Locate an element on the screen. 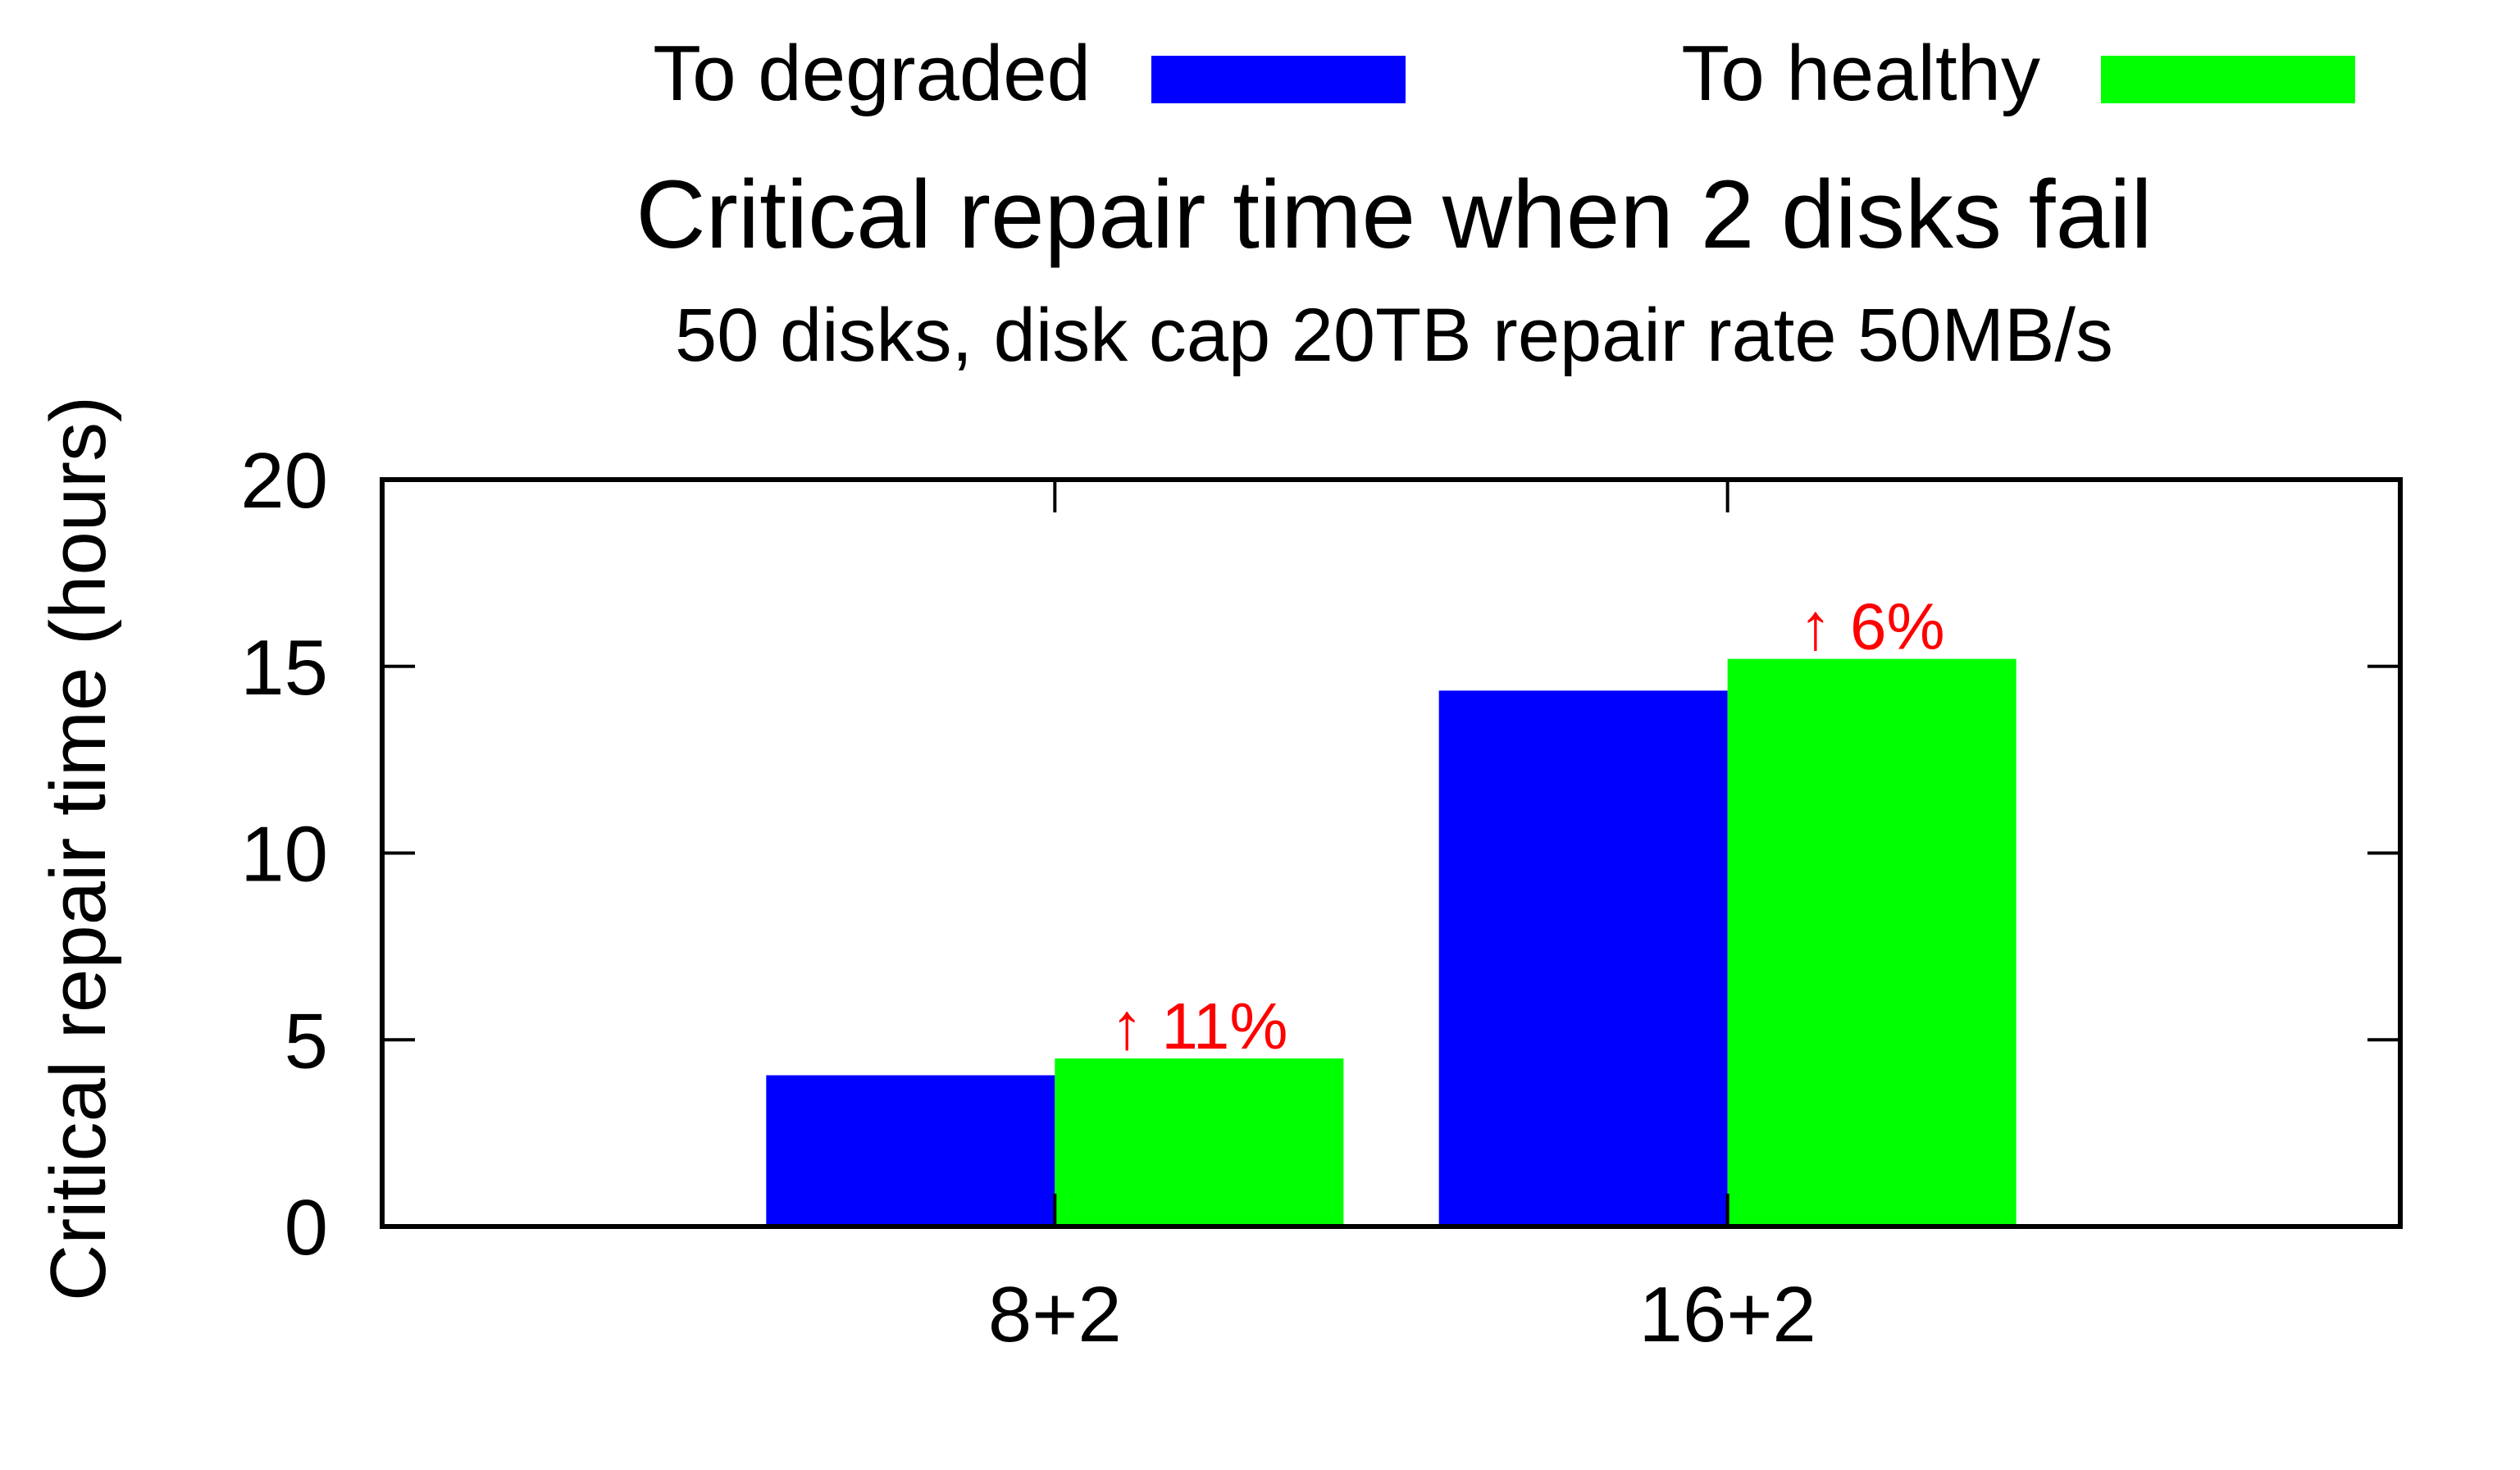 The width and height of the screenshot is (2520, 1470). legend-label-1: To healthy is located at coordinates (1860, 74).